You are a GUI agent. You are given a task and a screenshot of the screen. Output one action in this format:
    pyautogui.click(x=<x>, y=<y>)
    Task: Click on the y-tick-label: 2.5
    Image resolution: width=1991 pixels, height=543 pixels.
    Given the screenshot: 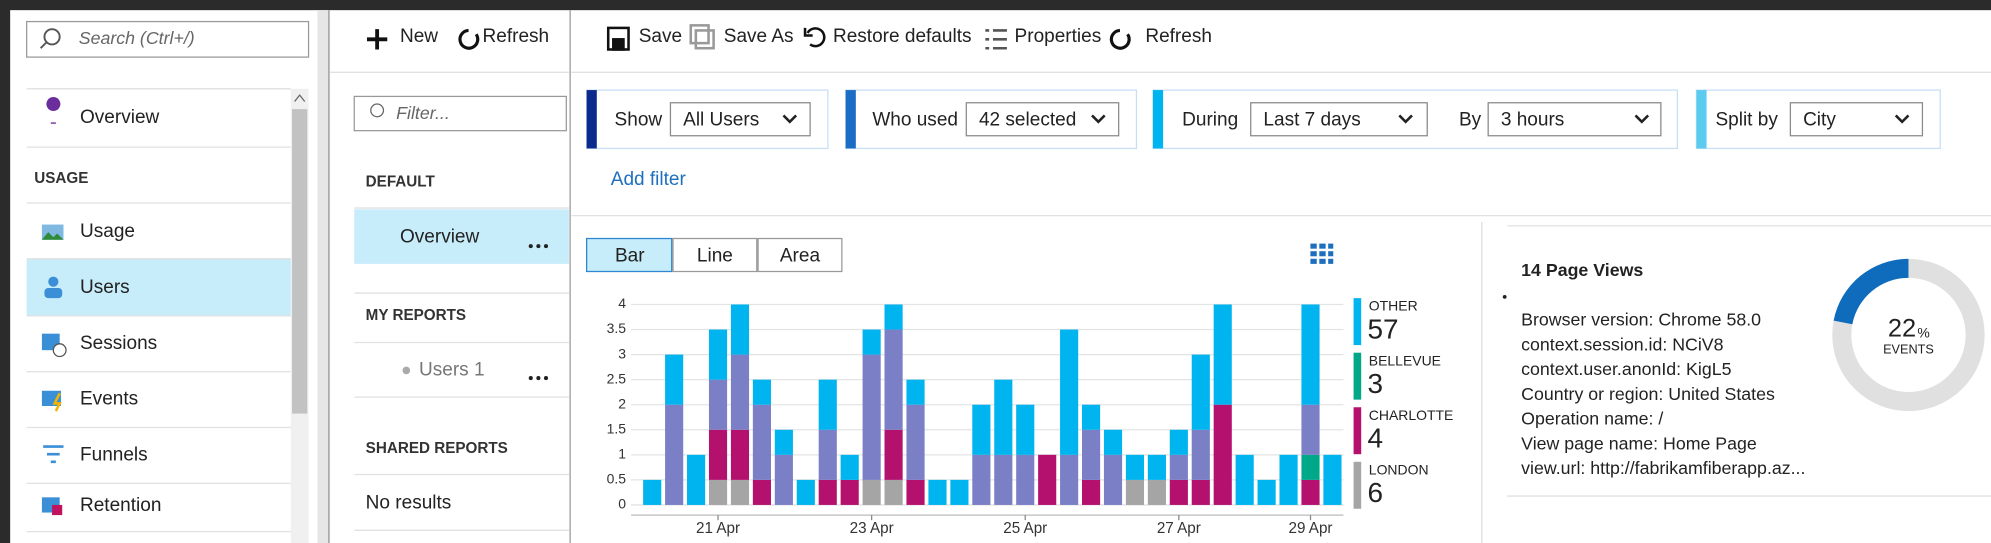 What is the action you would take?
    pyautogui.click(x=617, y=378)
    